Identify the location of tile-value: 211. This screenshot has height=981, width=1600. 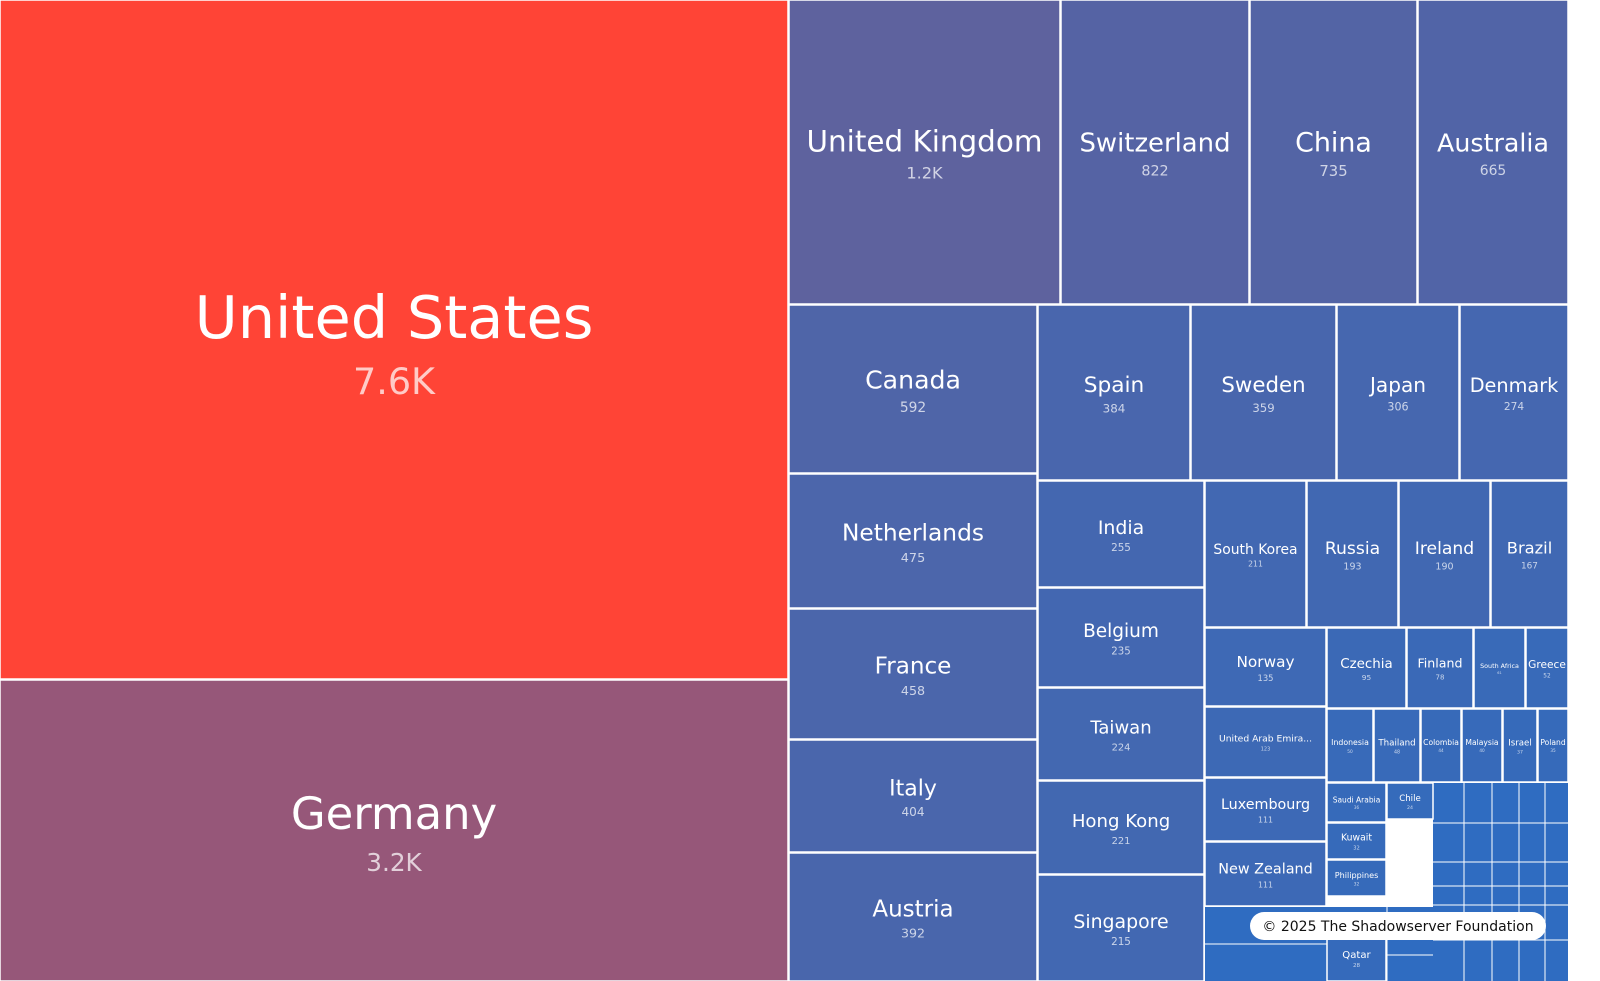
(1255, 563).